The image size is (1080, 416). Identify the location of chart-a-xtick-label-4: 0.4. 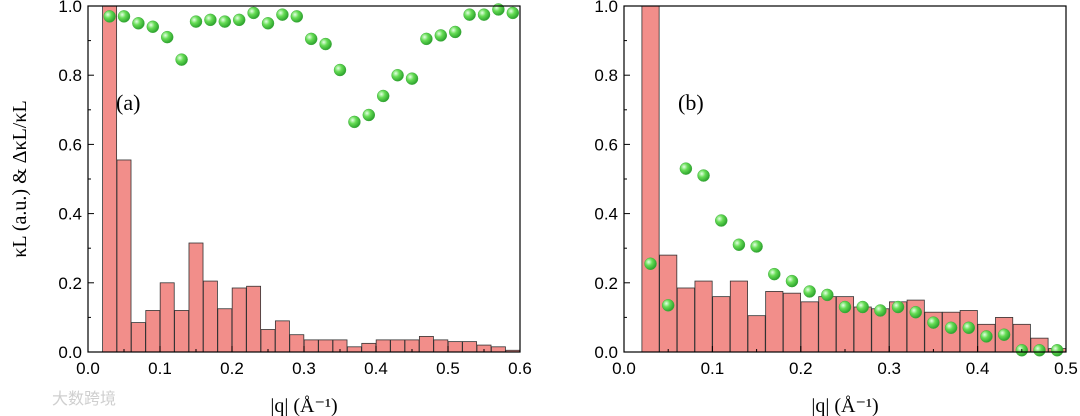
(376, 368).